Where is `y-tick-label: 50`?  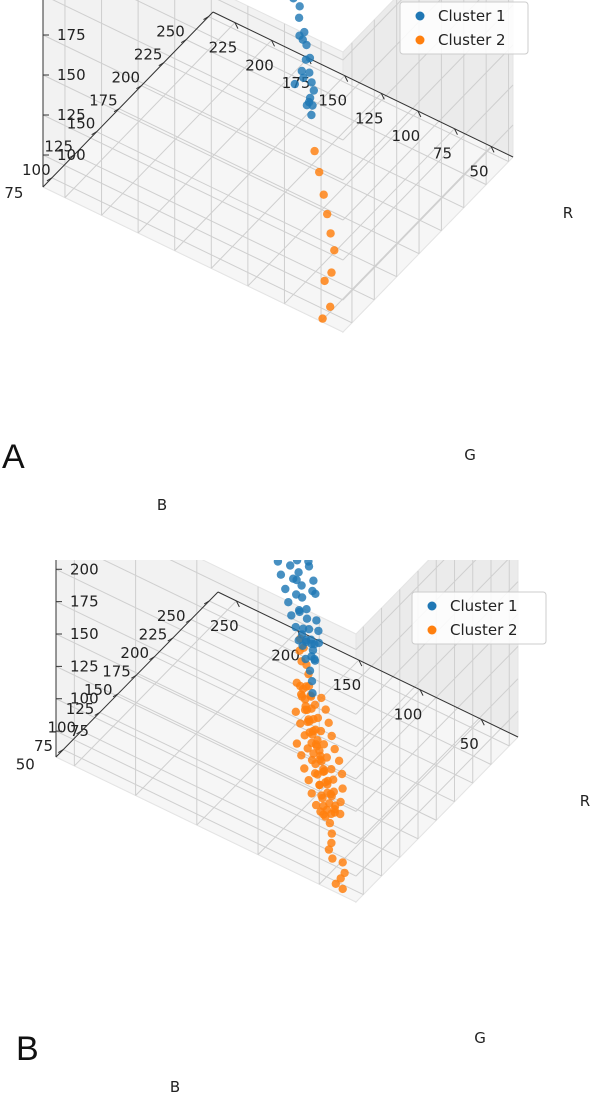 y-tick-label: 50 is located at coordinates (25, 765).